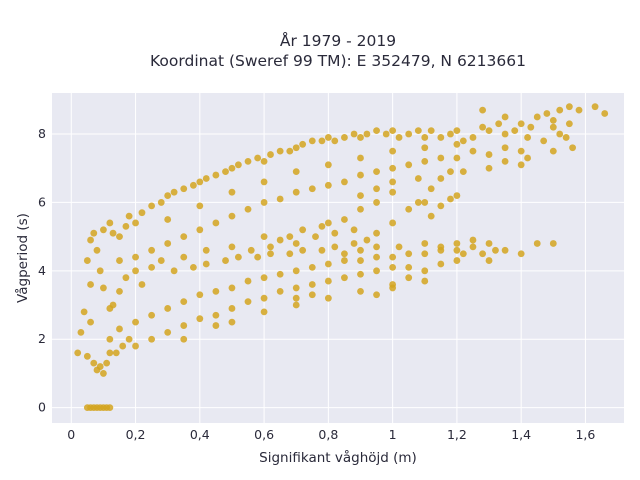 The height and width of the screenshot is (480, 640). What do you see at coordinates (22, 258) in the screenshot?
I see `y-axis-label: Vågperiod (s)` at bounding box center [22, 258].